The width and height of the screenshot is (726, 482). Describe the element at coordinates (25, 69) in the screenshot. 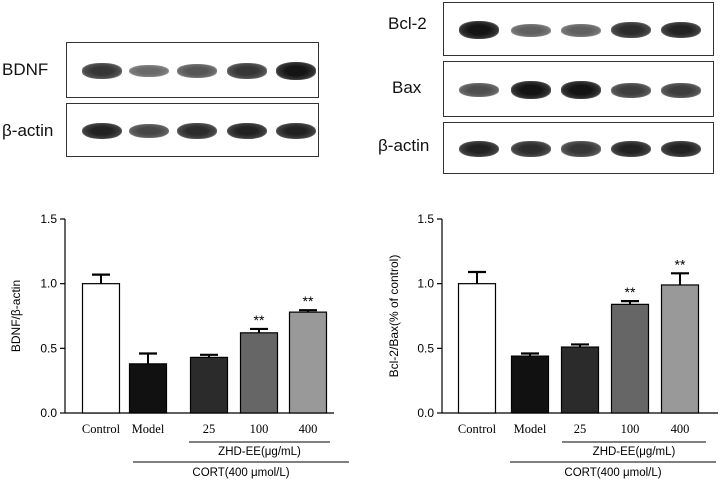

I see `blot-label-bdnf: BDNF` at that location.